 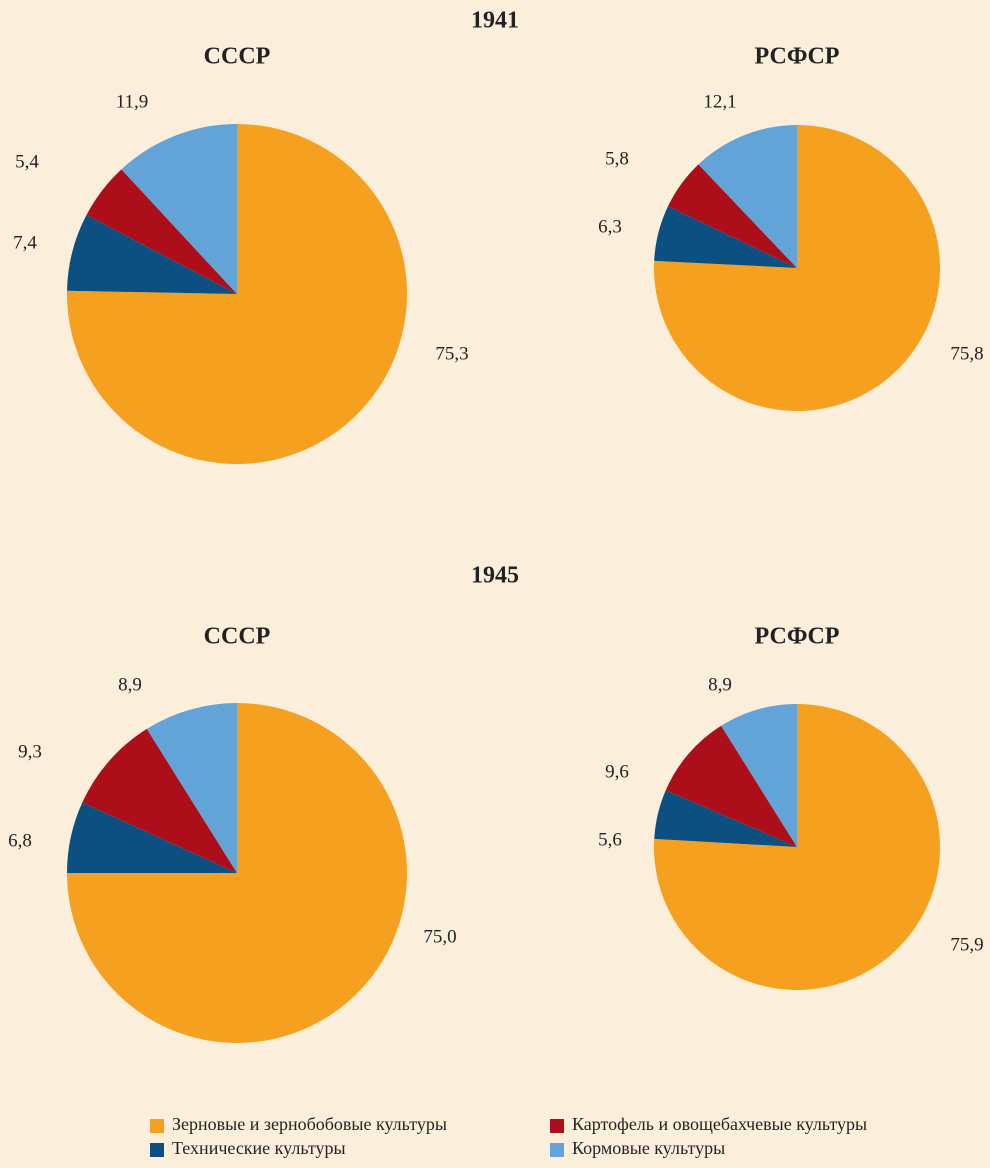 What do you see at coordinates (495, 576) in the screenshot?
I see `section-title: 1945` at bounding box center [495, 576].